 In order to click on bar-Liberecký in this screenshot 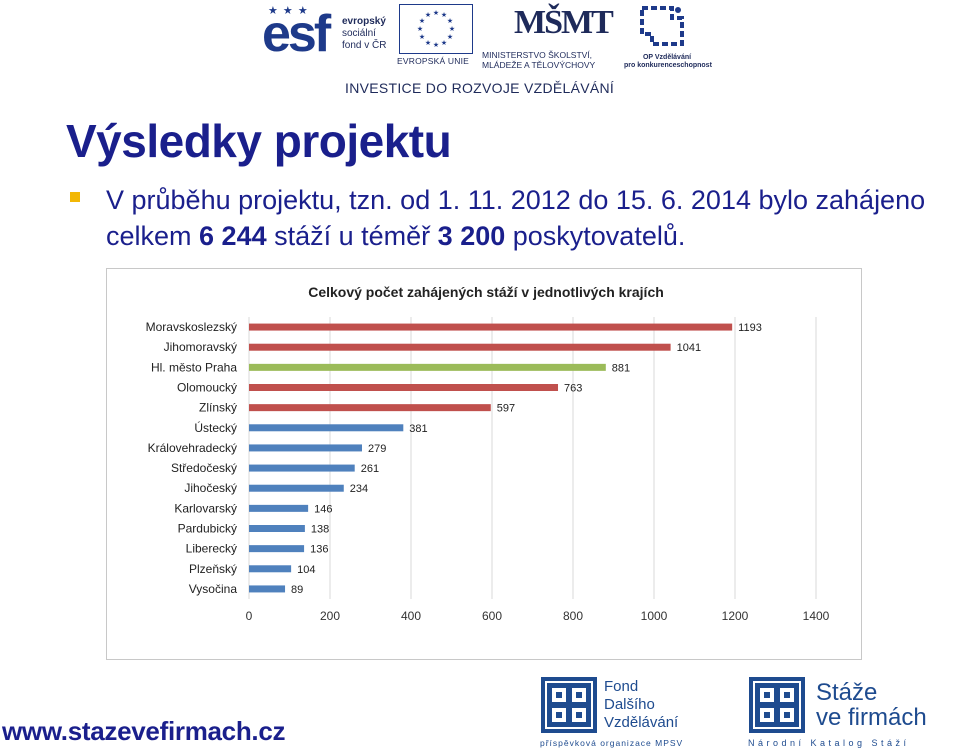, I will do `click(277, 549)`.